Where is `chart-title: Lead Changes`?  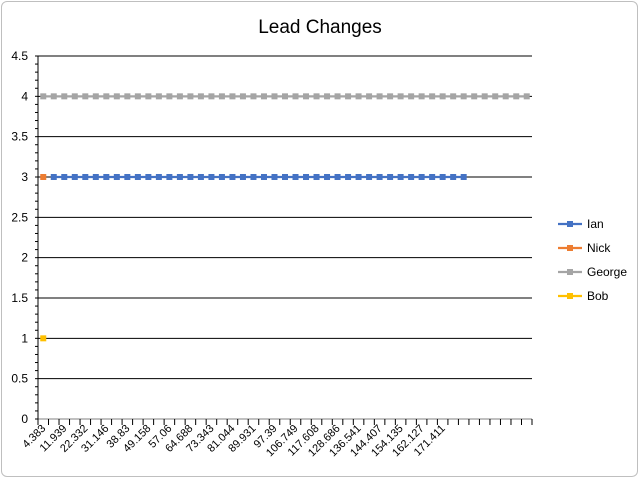 chart-title: Lead Changes is located at coordinates (320, 27).